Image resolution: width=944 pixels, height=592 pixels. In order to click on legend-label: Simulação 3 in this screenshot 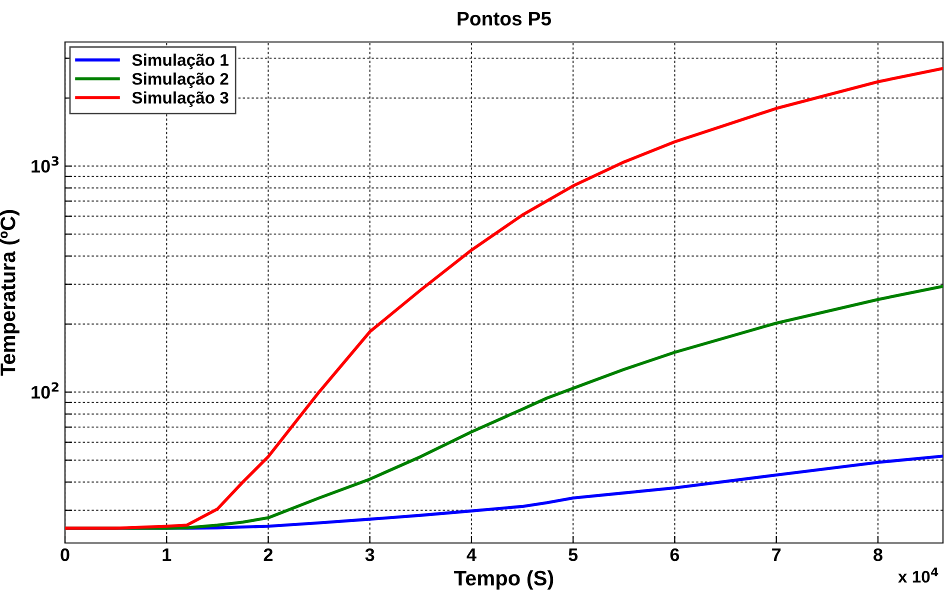, I will do `click(180, 99)`.